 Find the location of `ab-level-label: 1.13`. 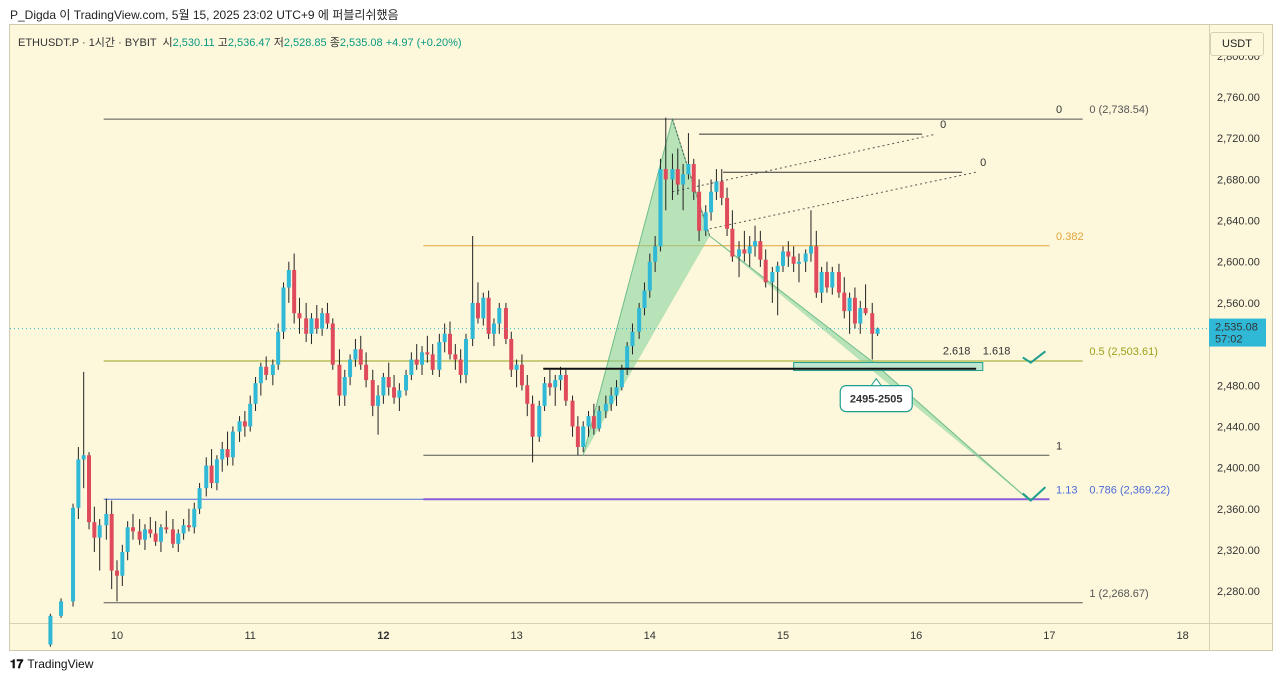

ab-level-label: 1.13 is located at coordinates (1066, 490).